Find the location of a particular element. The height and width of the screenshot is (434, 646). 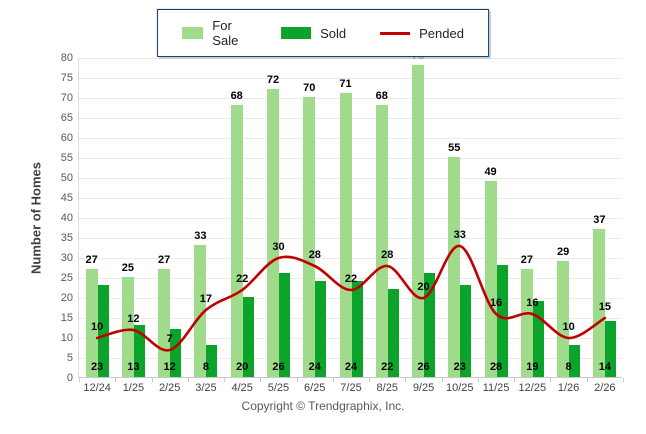

sold-value-label: 12 is located at coordinates (169, 367).